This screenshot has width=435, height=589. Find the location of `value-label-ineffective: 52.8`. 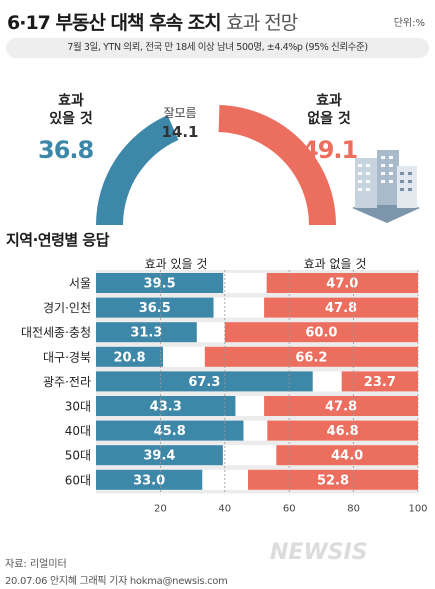

value-label-ineffective: 52.8 is located at coordinates (333, 480).